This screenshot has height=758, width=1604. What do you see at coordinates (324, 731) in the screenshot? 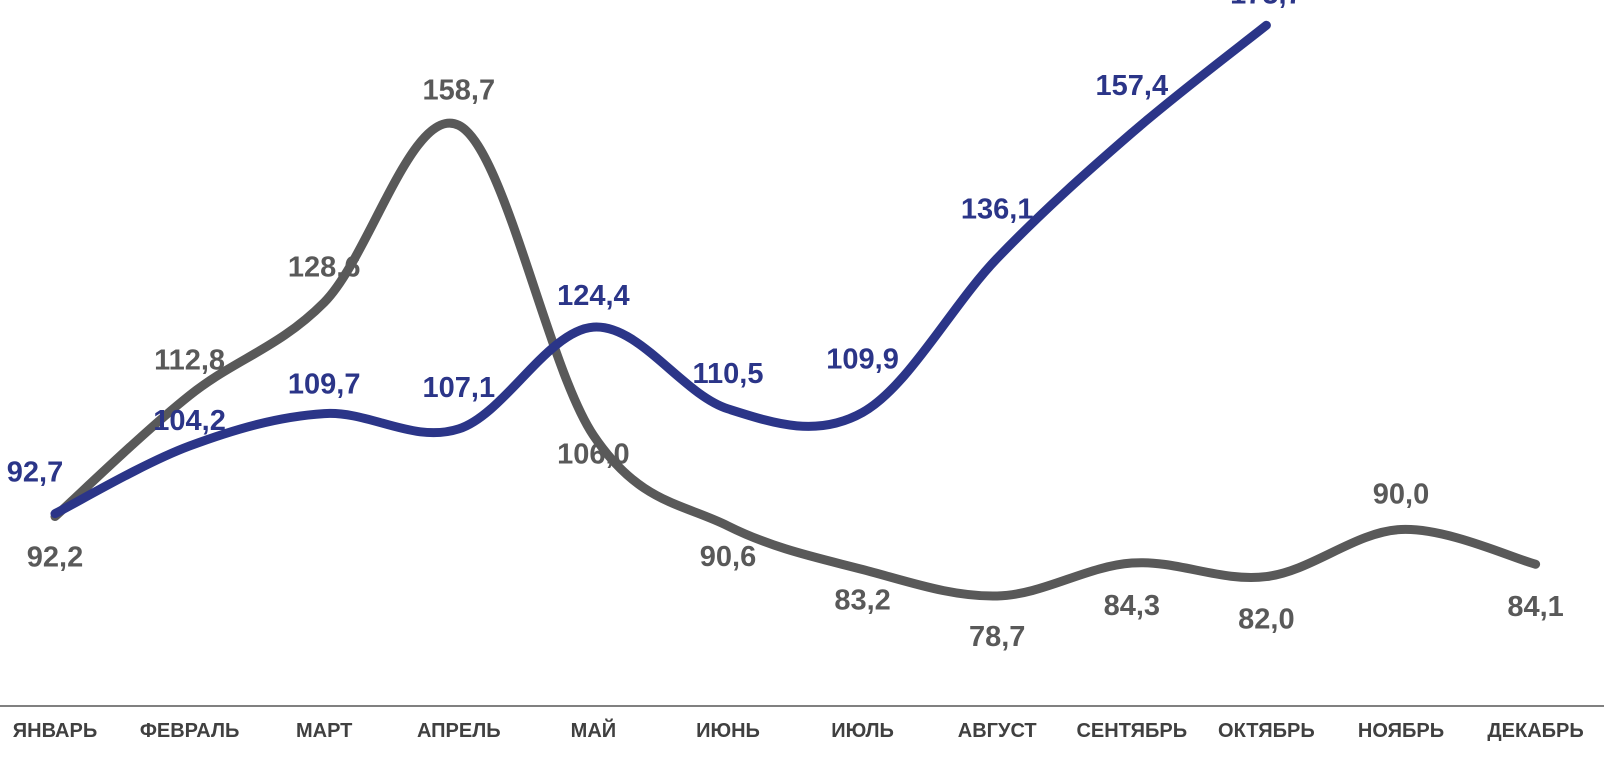
I see `x-tick-label: МАРТ` at bounding box center [324, 731].